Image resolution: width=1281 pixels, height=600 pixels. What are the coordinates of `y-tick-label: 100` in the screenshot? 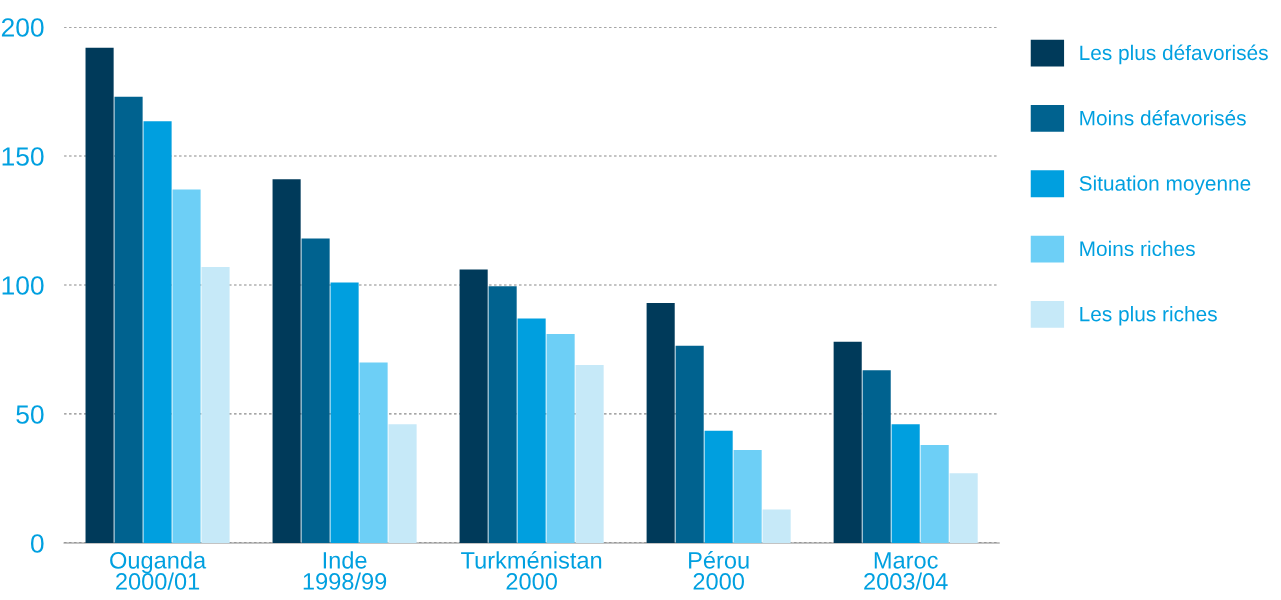 It's located at (23, 285).